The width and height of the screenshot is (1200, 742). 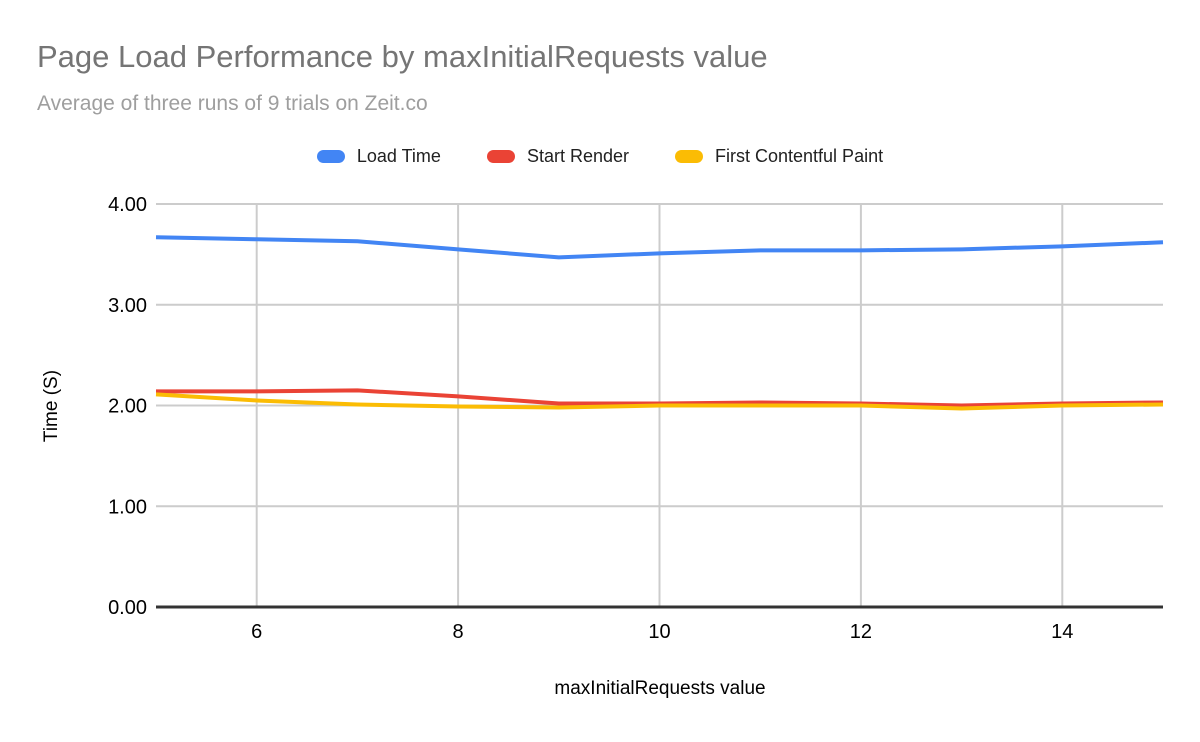 I want to click on x-tick-label-12: 12, so click(x=861, y=632).